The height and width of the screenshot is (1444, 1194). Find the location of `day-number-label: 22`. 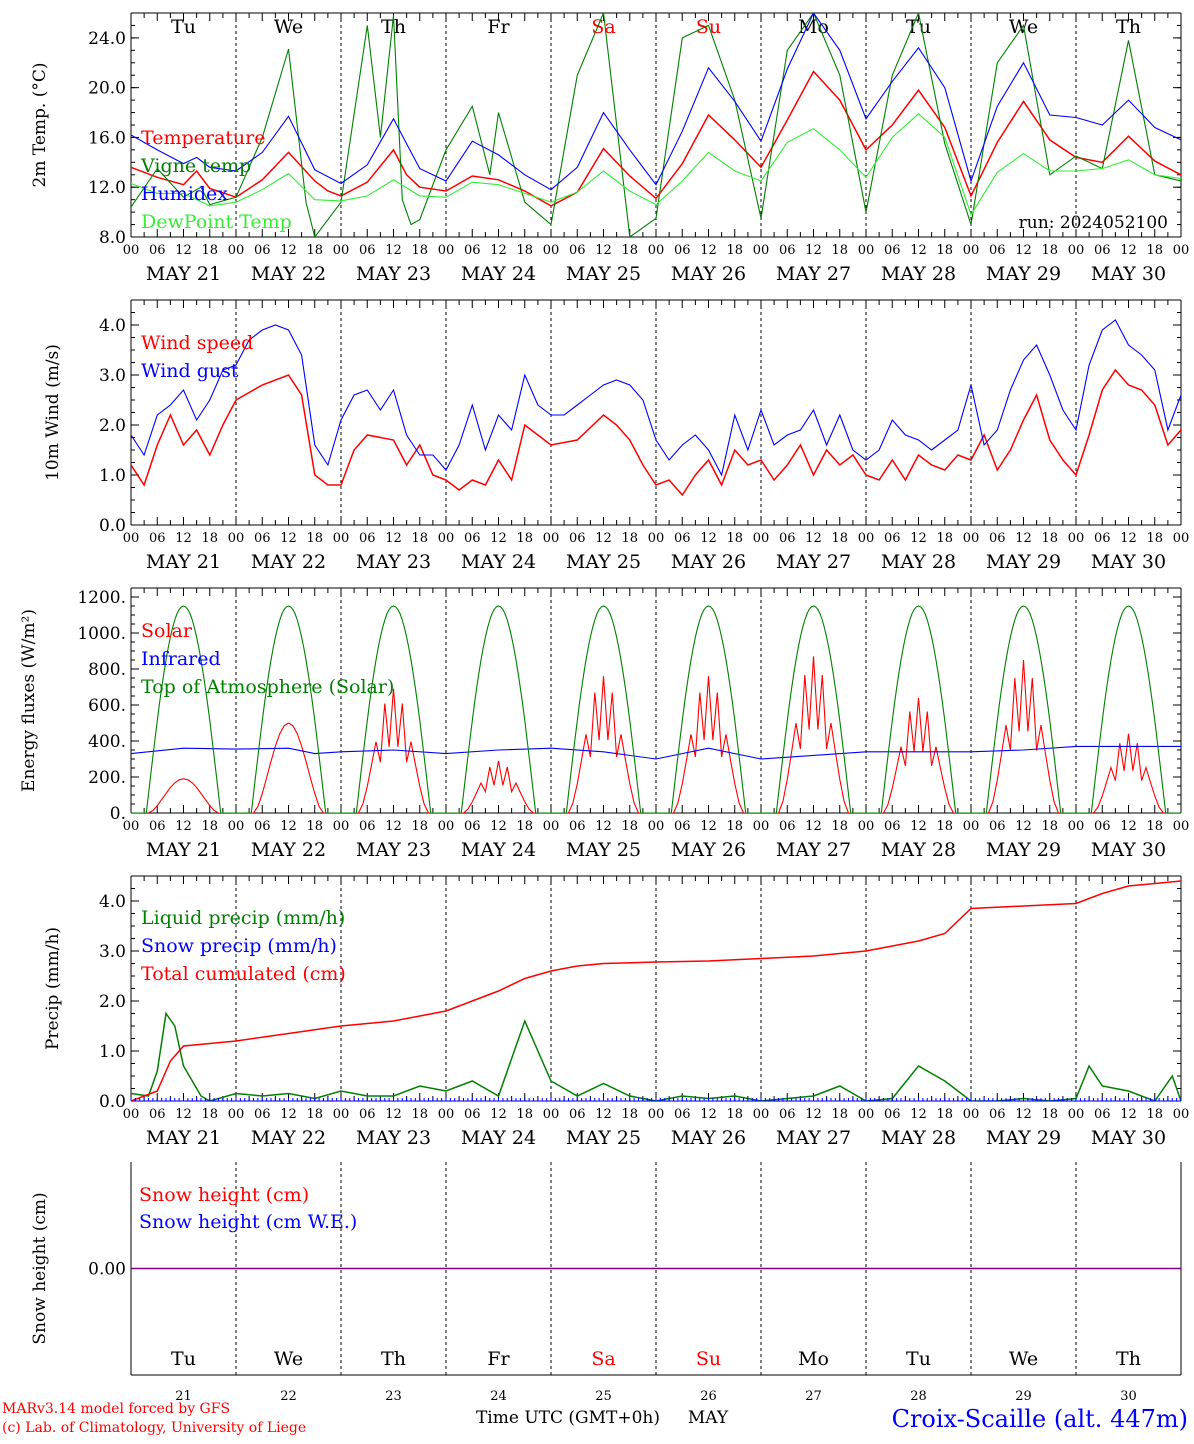

day-number-label: 22 is located at coordinates (288, 1396).